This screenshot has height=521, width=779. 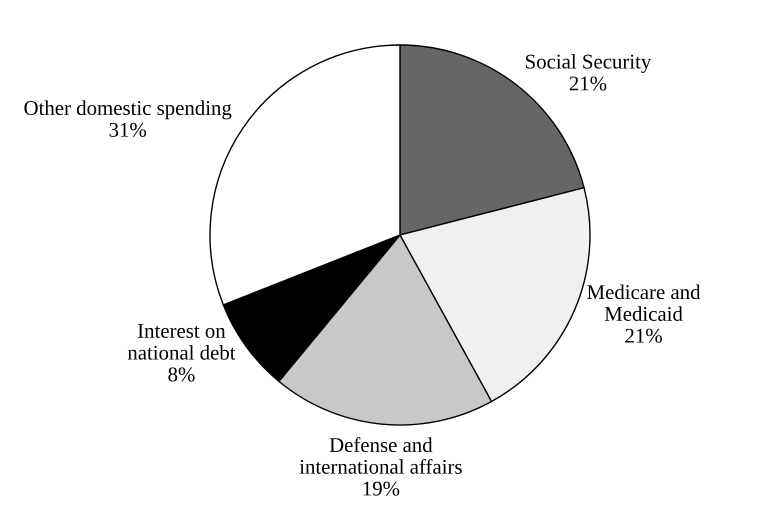 What do you see at coordinates (382, 489) in the screenshot?
I see `data-label: 19%` at bounding box center [382, 489].